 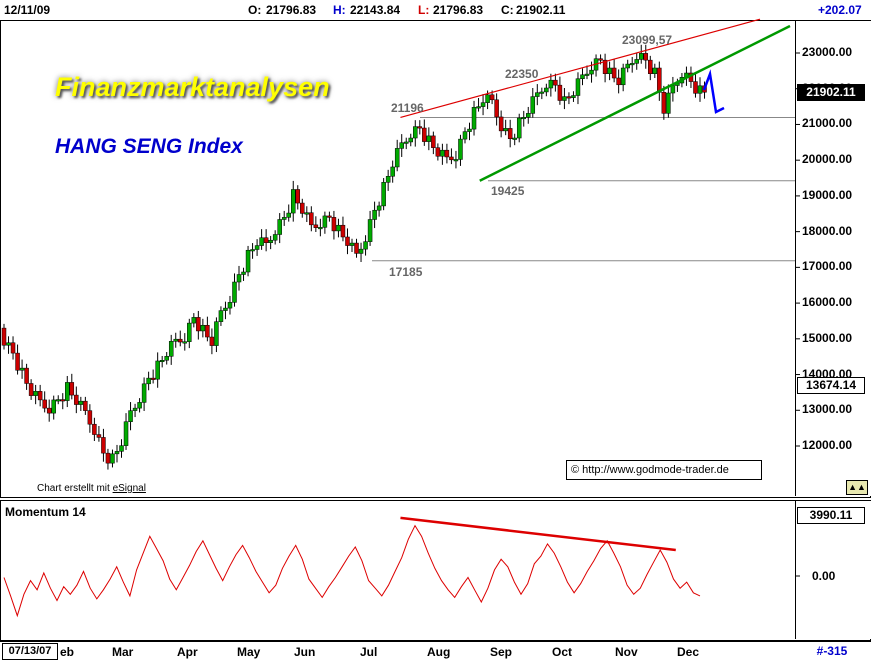 What do you see at coordinates (407, 108) in the screenshot?
I see `annotation-21196: 21196` at bounding box center [407, 108].